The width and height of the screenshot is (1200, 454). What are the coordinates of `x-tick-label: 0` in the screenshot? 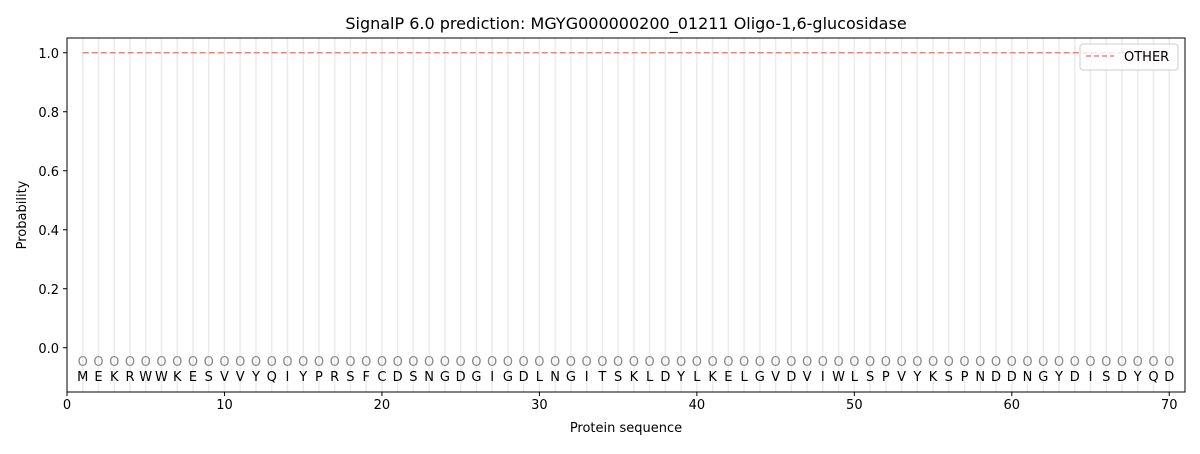 It's located at (67, 405).